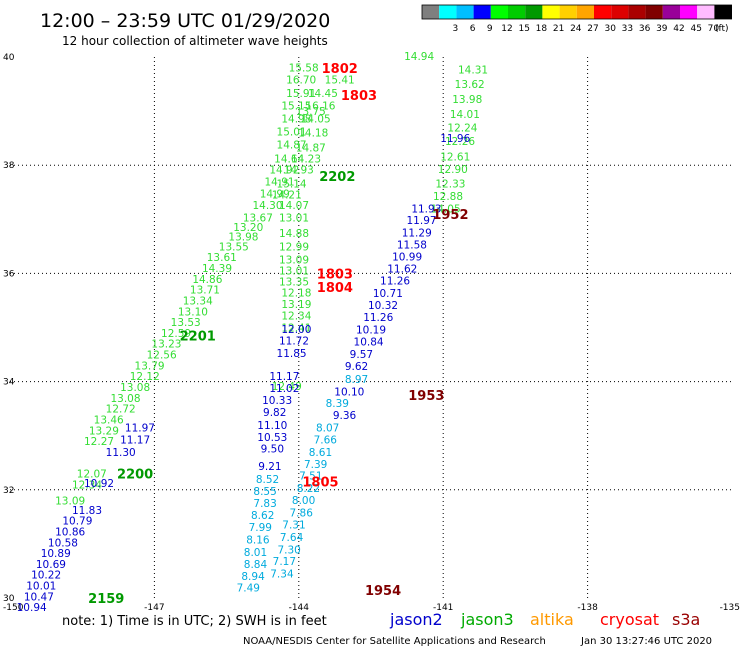 The image size is (740, 650). What do you see at coordinates (288, 550) in the screenshot?
I see `wave-height-point: 7.30` at bounding box center [288, 550].